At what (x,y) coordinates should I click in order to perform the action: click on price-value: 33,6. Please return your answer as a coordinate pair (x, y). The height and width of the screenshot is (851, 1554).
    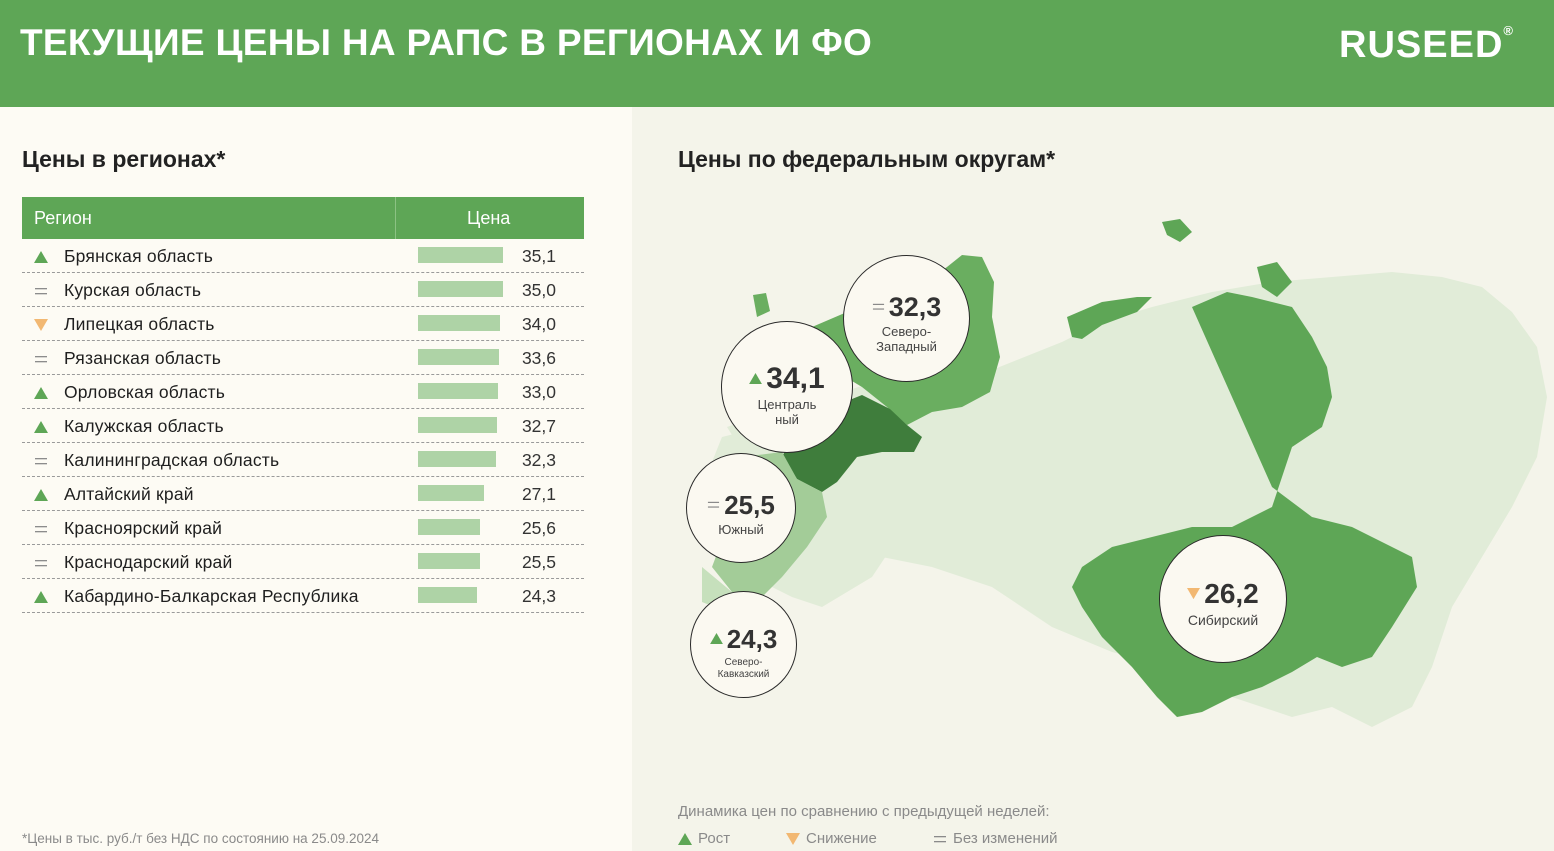
    Looking at the image, I should click on (538, 358).